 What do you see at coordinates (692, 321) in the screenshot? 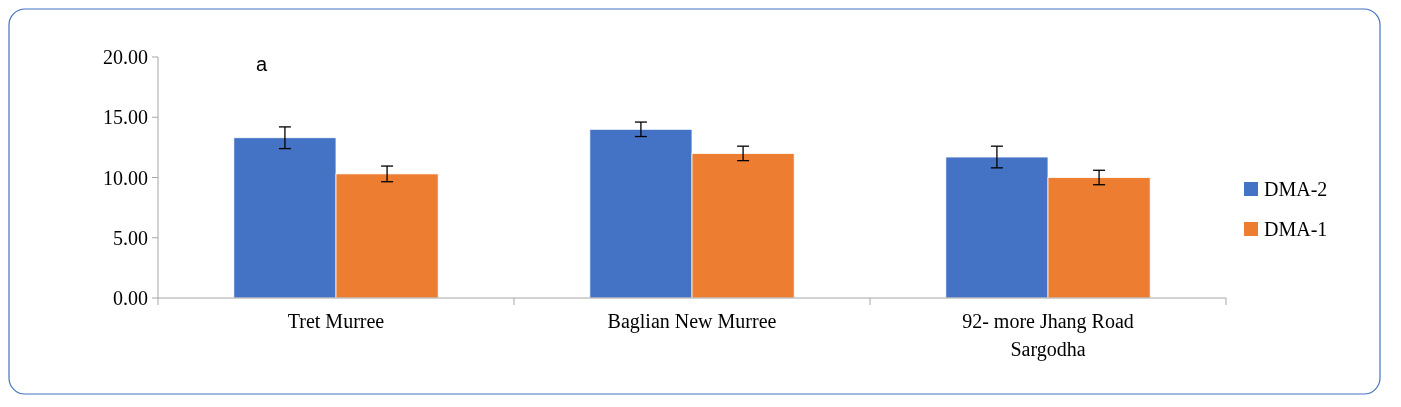
I see `x-tick-label: Baglian New Murree` at bounding box center [692, 321].